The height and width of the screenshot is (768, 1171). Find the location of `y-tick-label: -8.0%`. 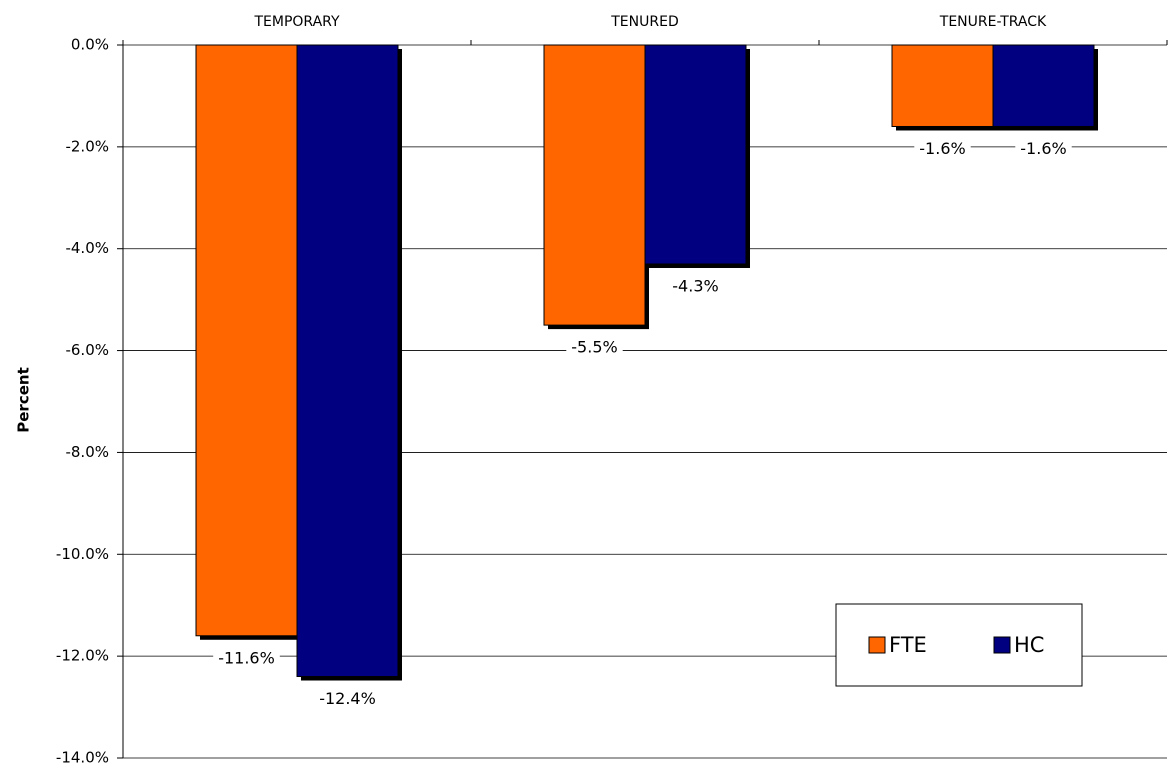

y-tick-label: -8.0% is located at coordinates (87, 452).